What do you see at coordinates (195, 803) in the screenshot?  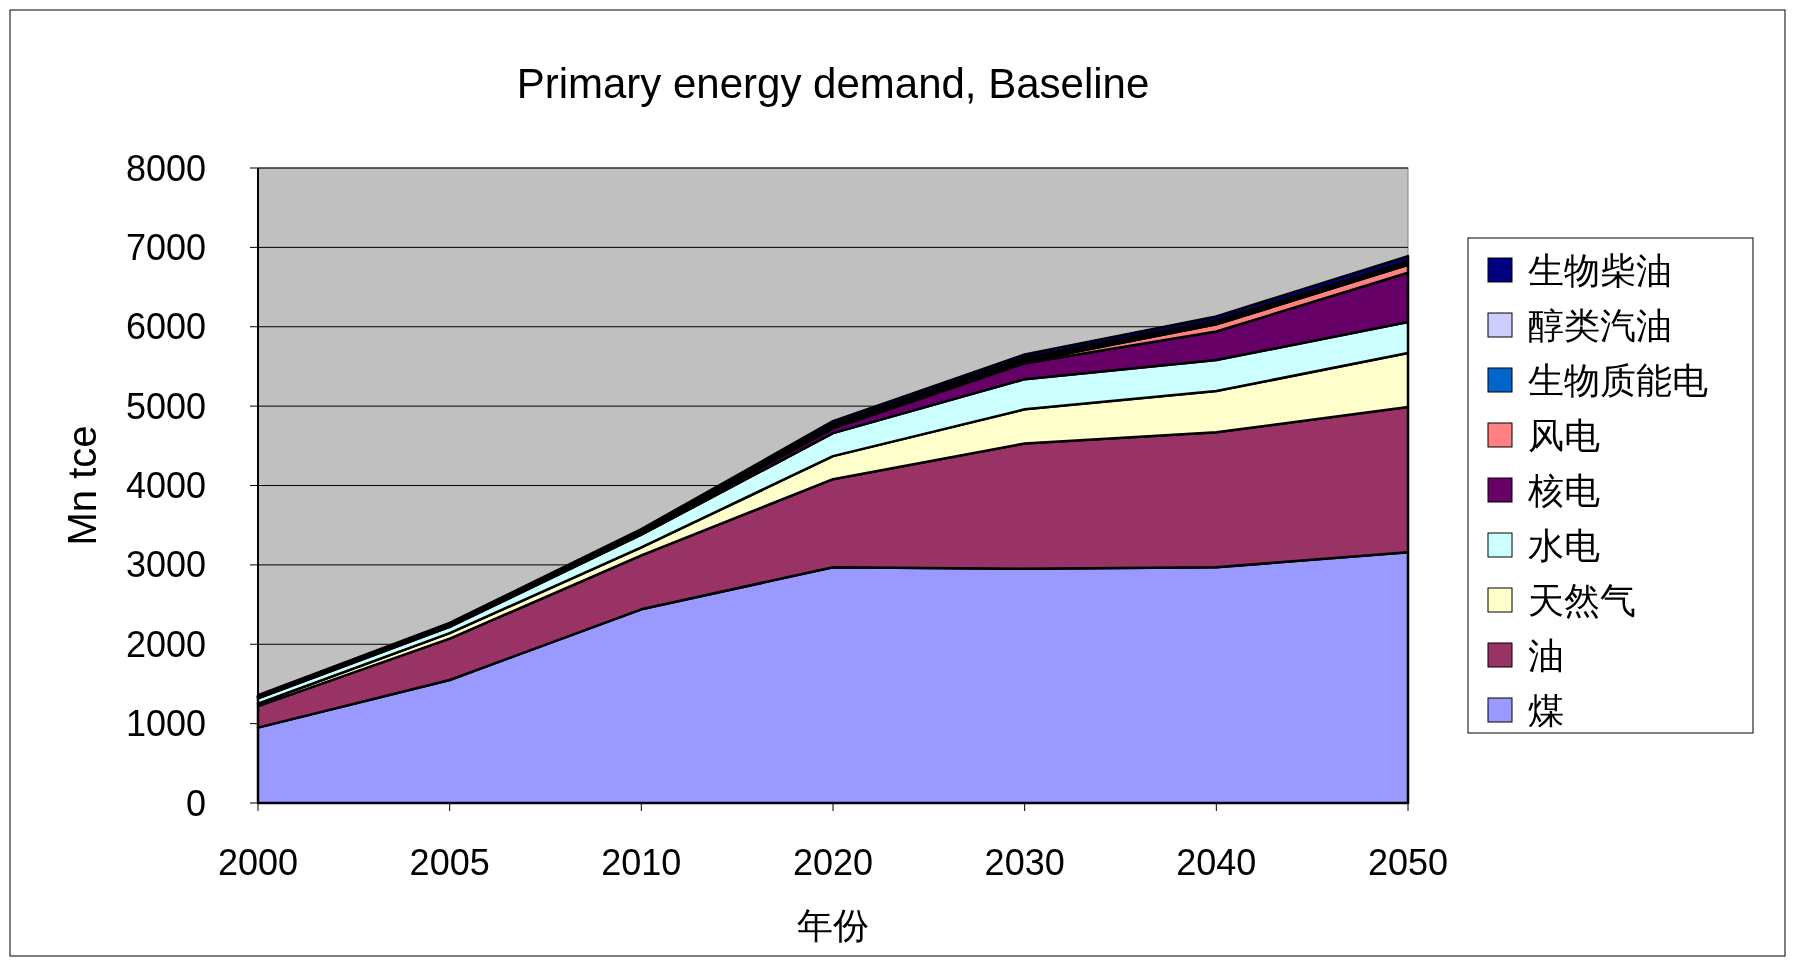 I see `y-tick-label: 0` at bounding box center [195, 803].